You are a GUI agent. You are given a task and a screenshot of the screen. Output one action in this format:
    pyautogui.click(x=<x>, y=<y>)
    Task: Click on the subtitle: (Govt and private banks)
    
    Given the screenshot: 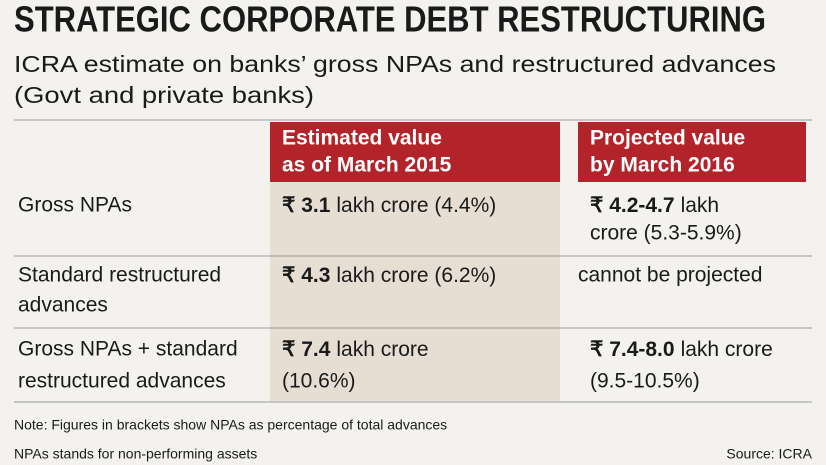 What is the action you would take?
    pyautogui.click(x=164, y=95)
    